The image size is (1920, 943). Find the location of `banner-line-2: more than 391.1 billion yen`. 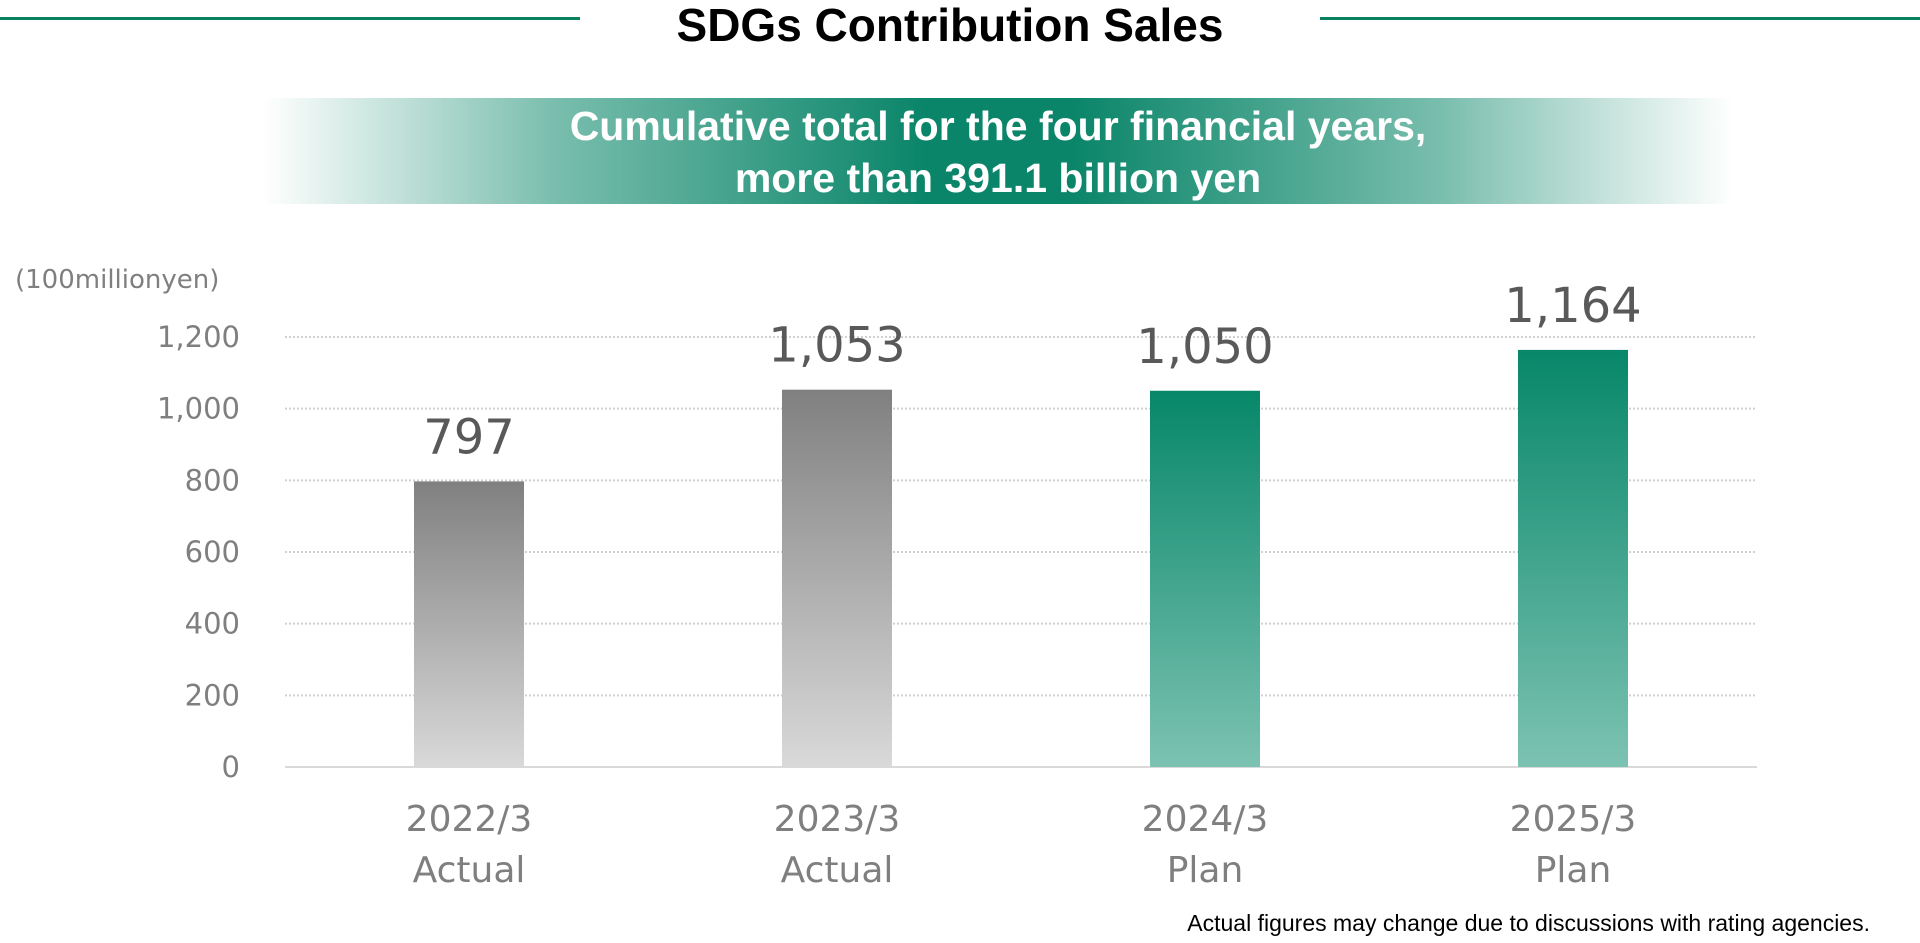

banner-line-2: more than 391.1 billion yen is located at coordinates (998, 178).